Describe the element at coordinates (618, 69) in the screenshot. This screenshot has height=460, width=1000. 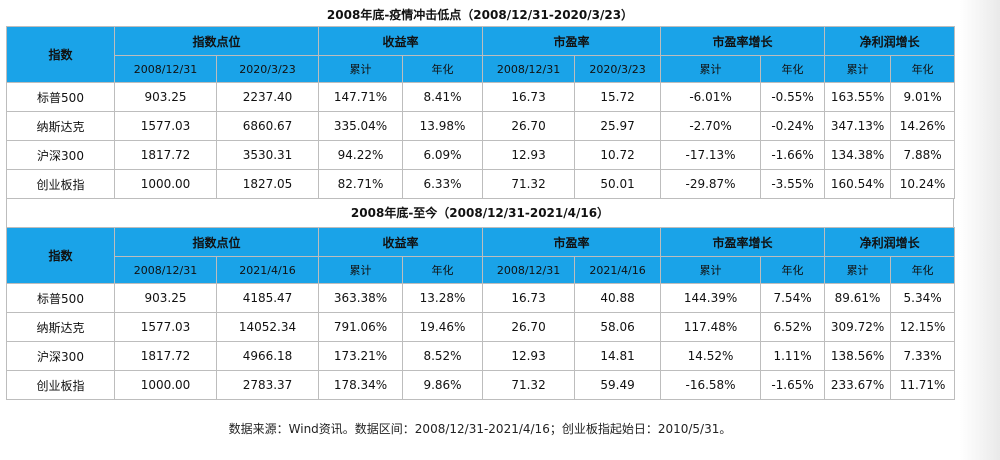
I see `section1-sub-header: 2020/3/23` at that location.